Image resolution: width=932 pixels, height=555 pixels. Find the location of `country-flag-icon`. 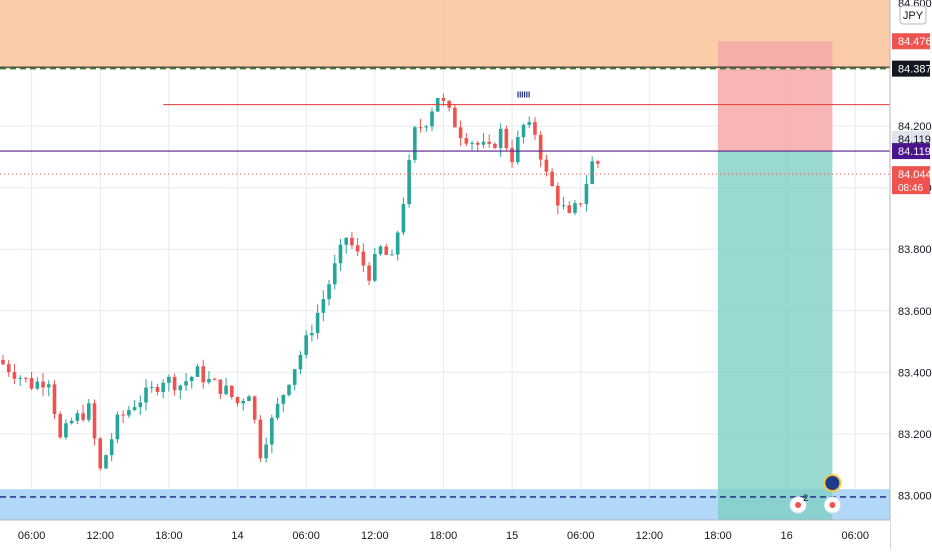

country-flag-icon is located at coordinates (832, 483).